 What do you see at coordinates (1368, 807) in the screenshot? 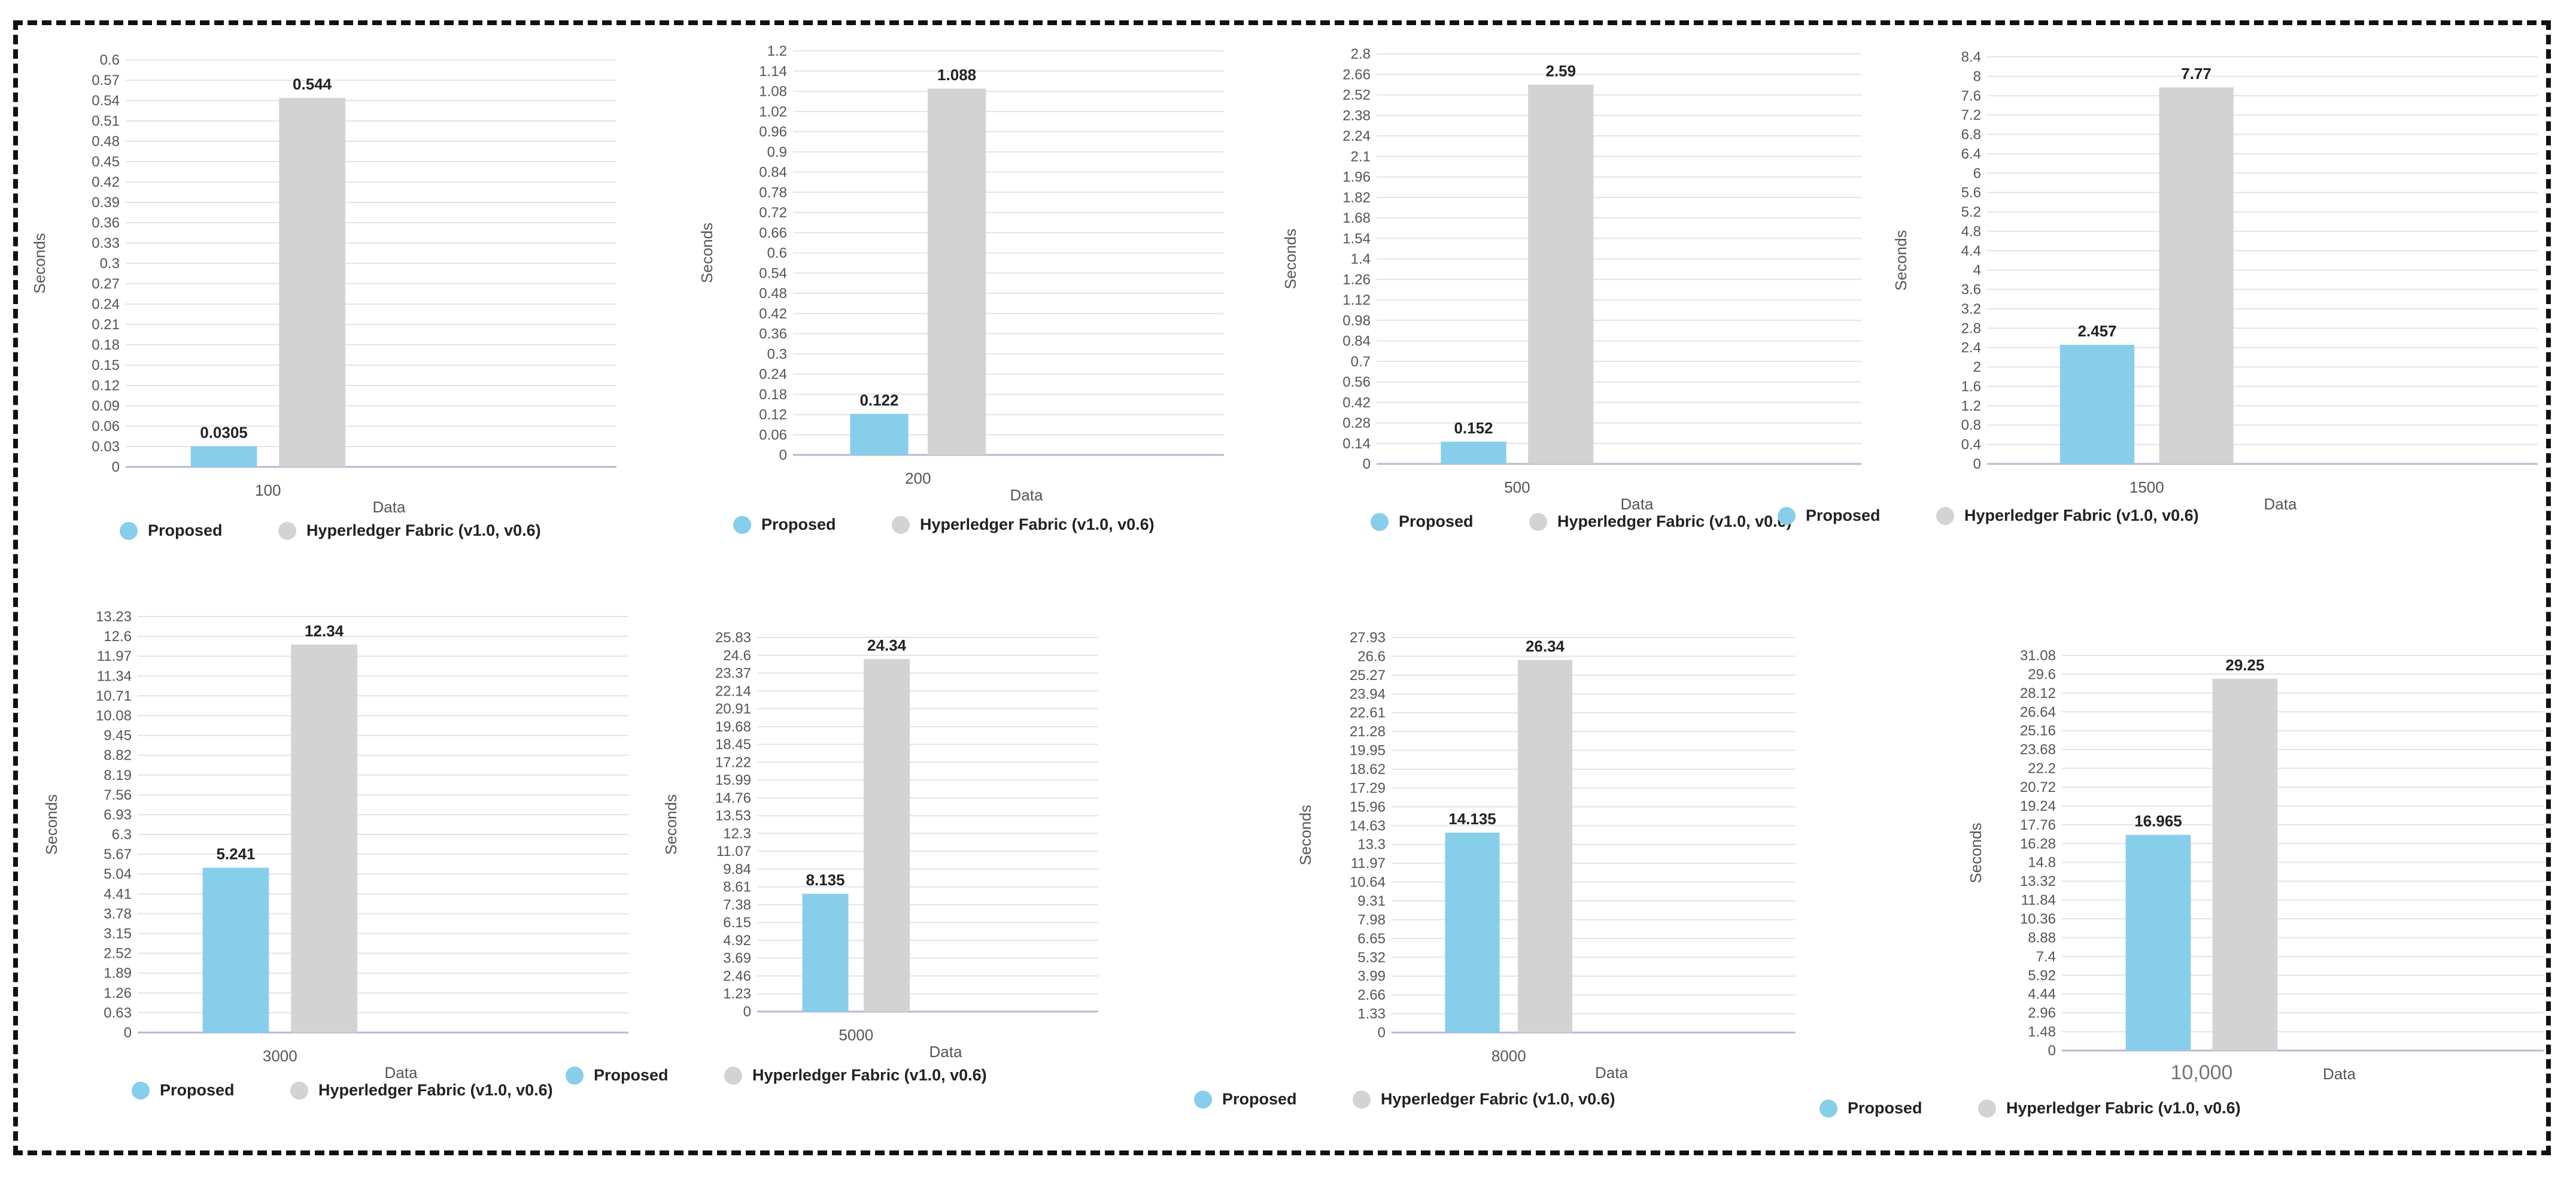
I see `y-tick-label: 15.96` at bounding box center [1368, 807].